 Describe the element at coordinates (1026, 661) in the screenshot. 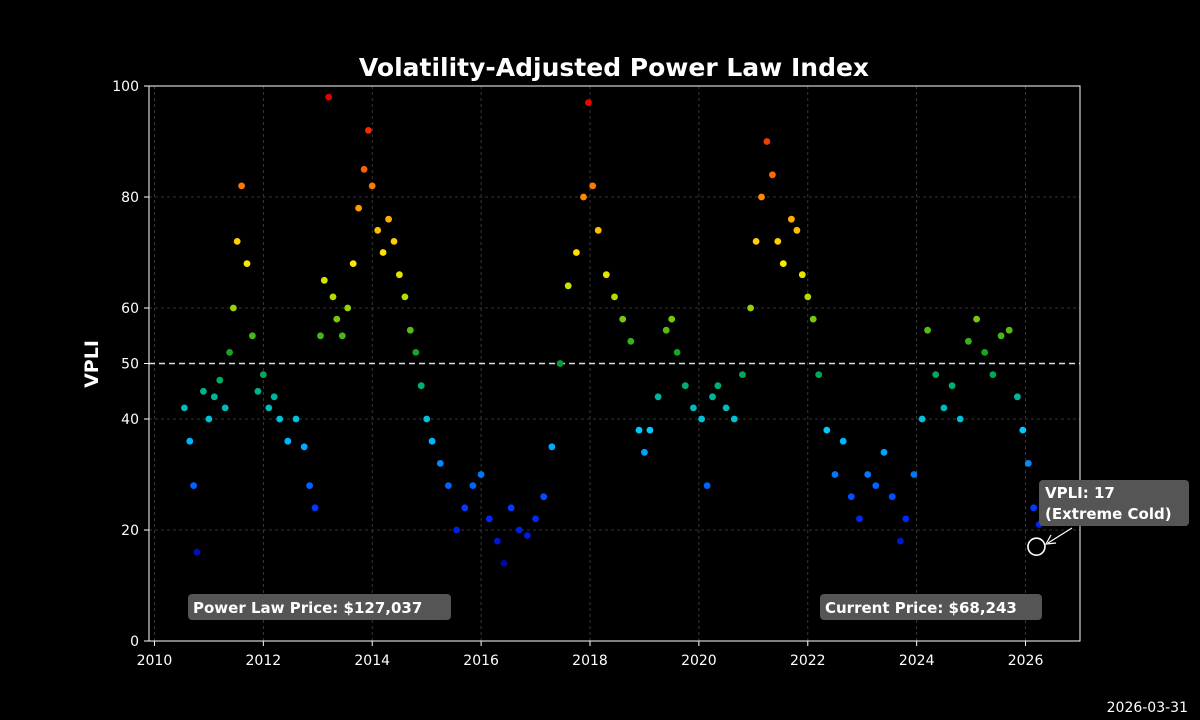

I see `x-tick-label: 2026` at that location.